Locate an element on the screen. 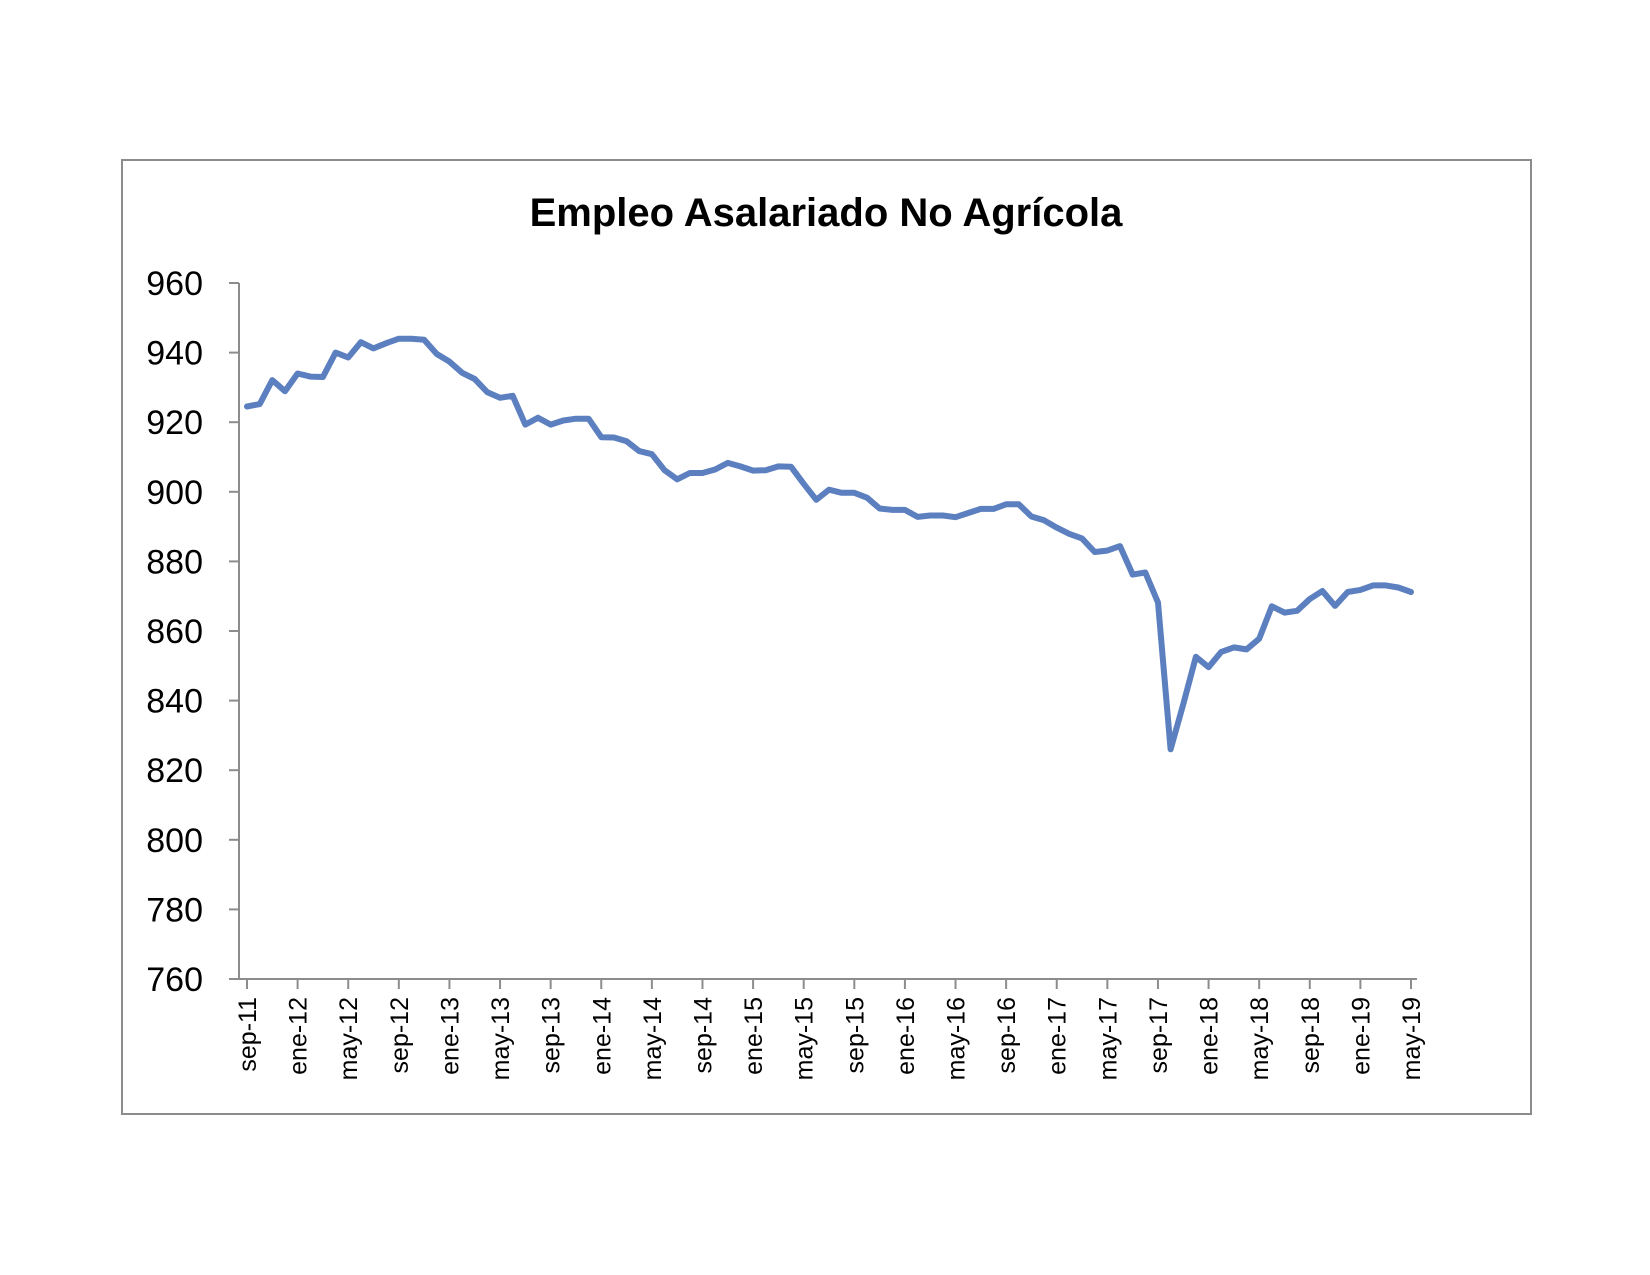 The height and width of the screenshot is (1275, 1650). x-tick-label: sep-14 is located at coordinates (703, 1035).